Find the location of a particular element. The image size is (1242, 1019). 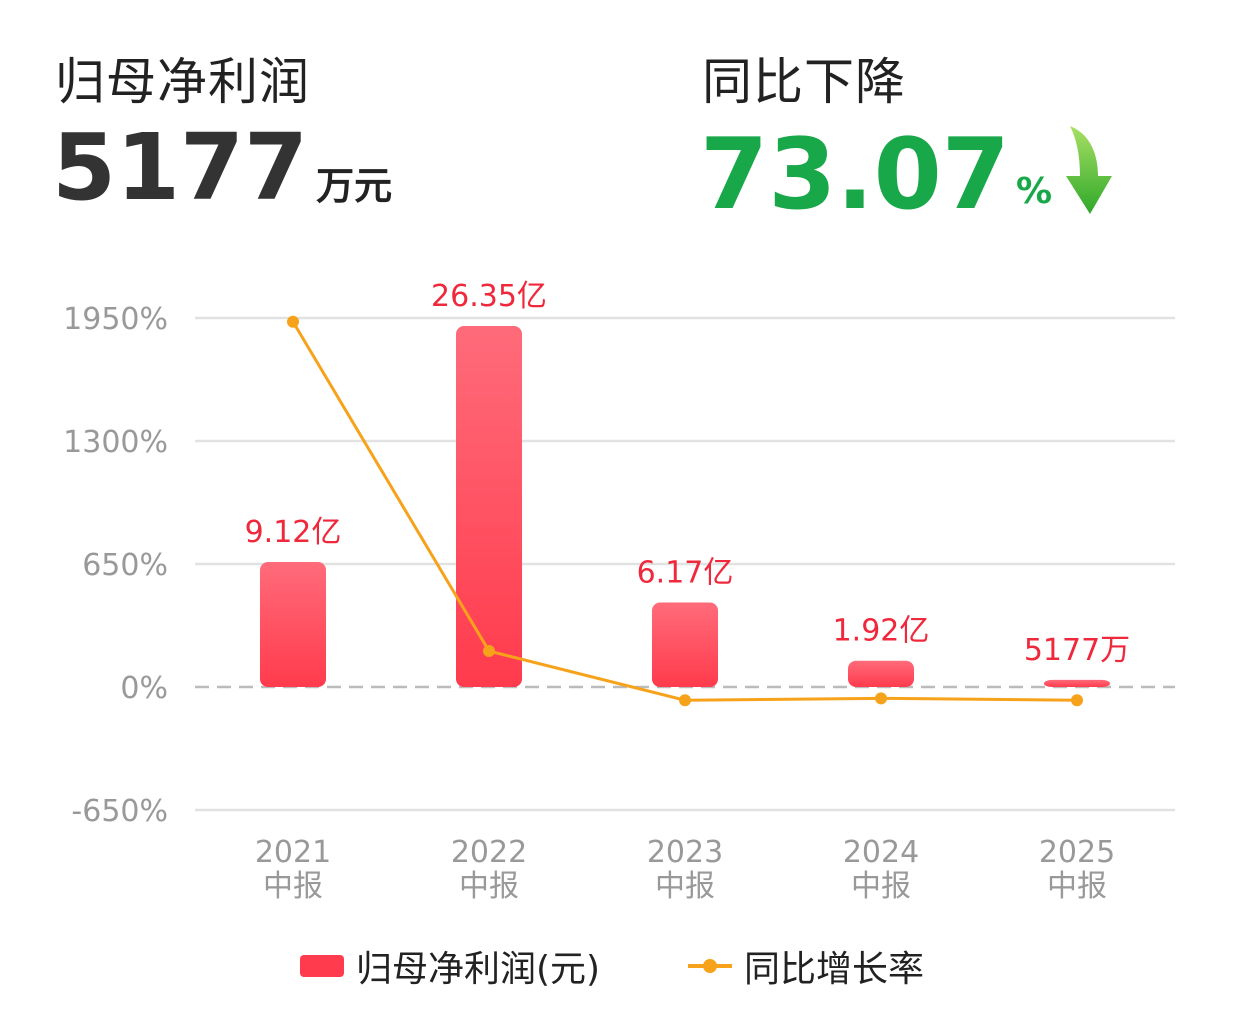

legend-bar-swatch is located at coordinates (322, 966).